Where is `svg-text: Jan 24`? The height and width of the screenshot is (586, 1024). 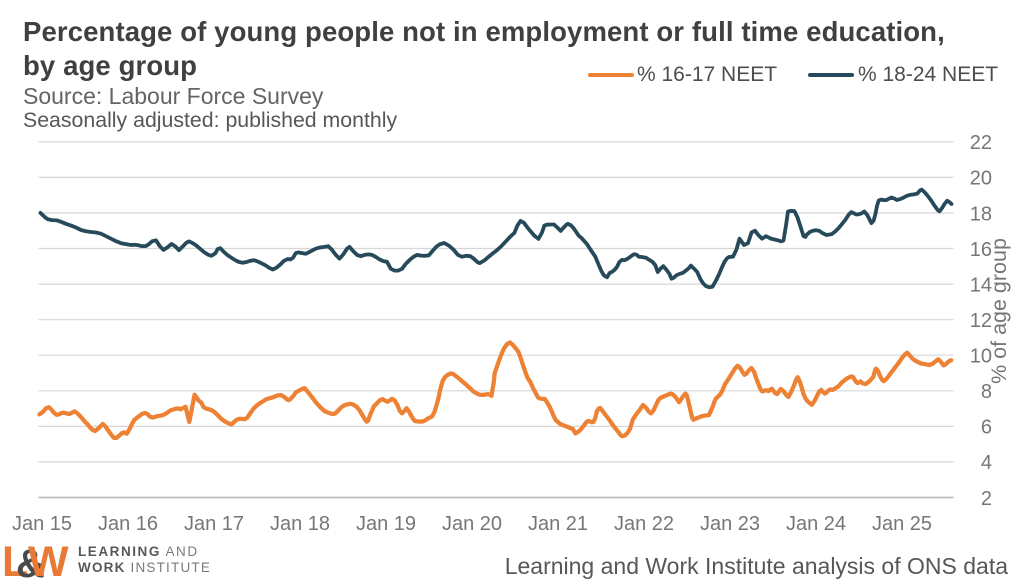
svg-text: Jan 24 is located at coordinates (816, 524).